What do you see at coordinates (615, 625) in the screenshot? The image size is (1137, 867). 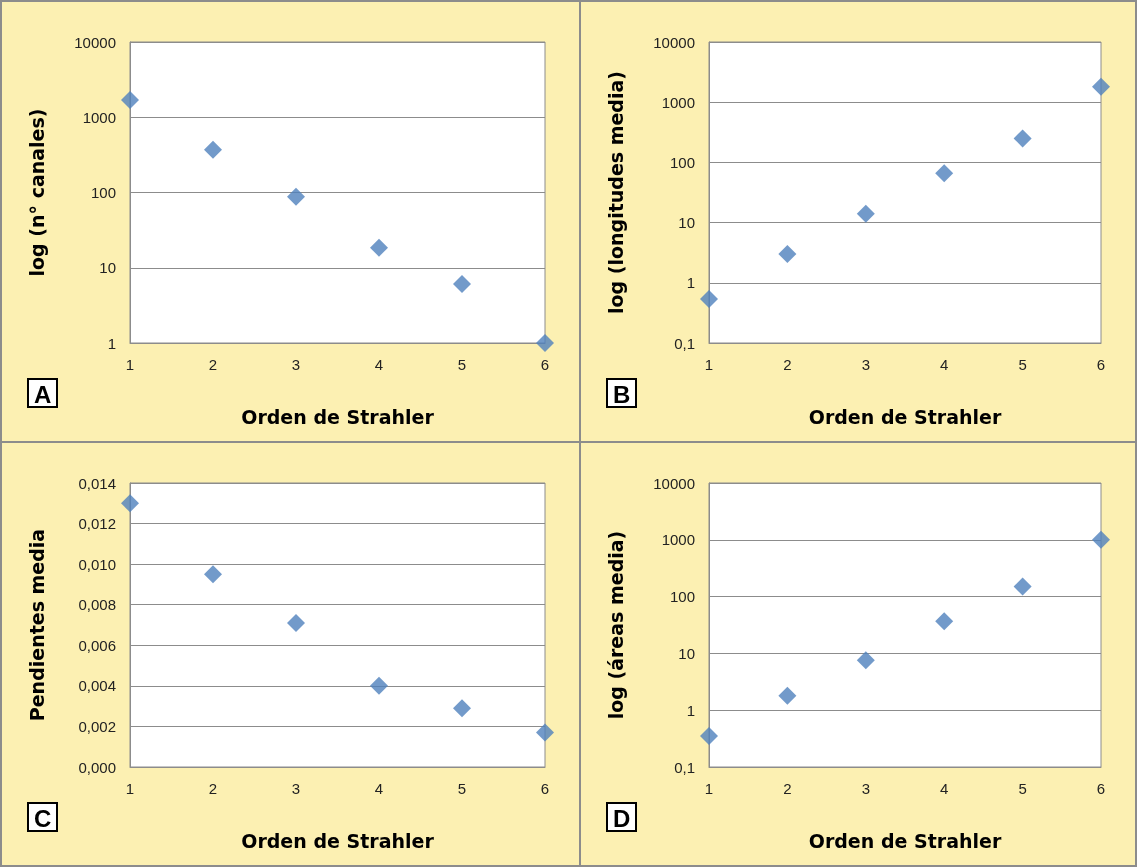 I see `y-axis-title: log (áreas media)` at bounding box center [615, 625].